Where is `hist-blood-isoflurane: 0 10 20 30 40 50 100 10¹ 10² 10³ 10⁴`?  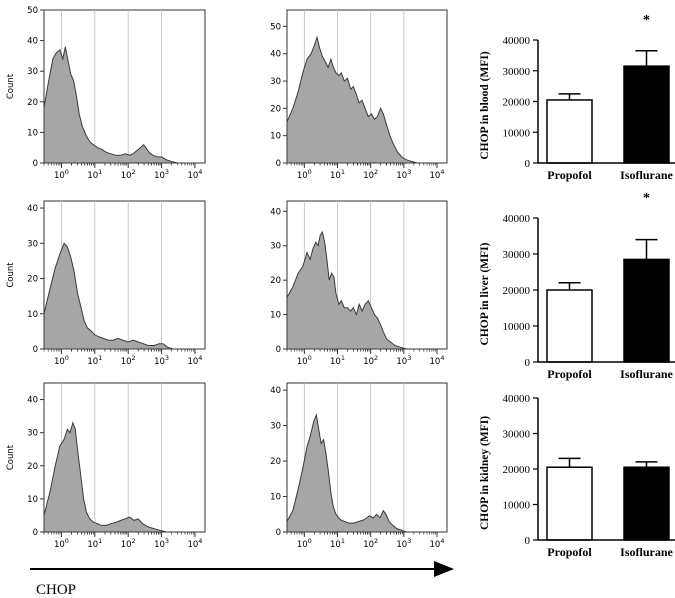 hist-blood-isoflurane: 0 10 20 30 40 50 100 10¹ 10² 10³ 10⁴ is located at coordinates (359, 95).